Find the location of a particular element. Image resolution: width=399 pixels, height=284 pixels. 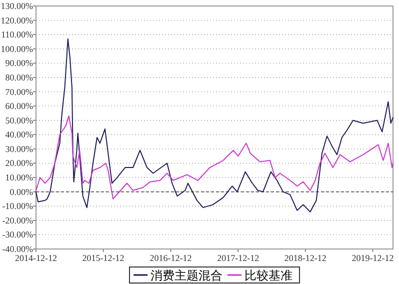

legend-label: 比较基准 is located at coordinates (268, 275).